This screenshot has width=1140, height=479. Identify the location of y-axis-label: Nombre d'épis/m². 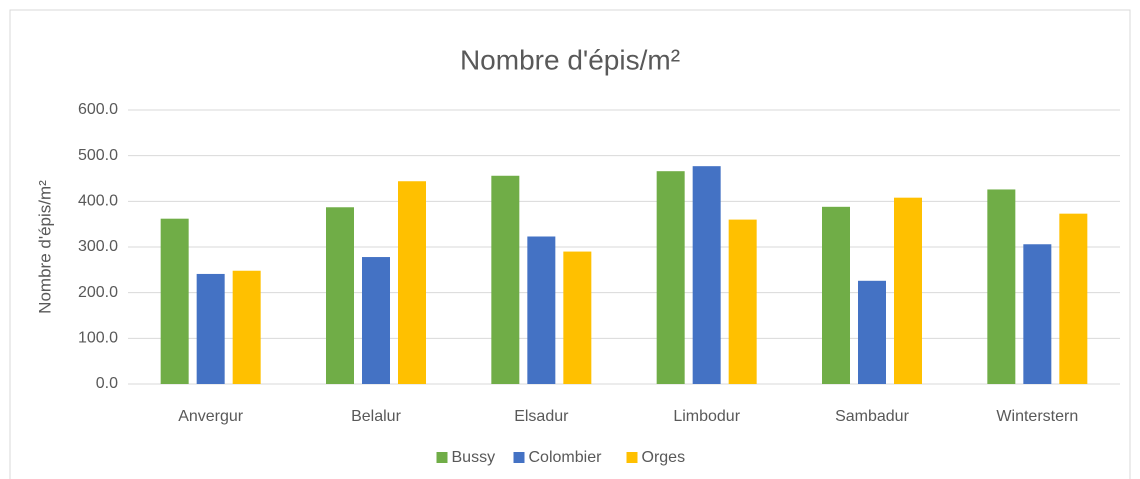
(44, 247).